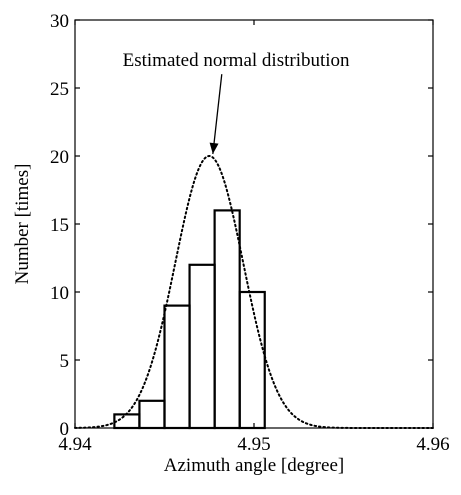 Image resolution: width=461 pixels, height=495 pixels. What do you see at coordinates (59, 157) in the screenshot?
I see `y-tick-label: 20` at bounding box center [59, 157].